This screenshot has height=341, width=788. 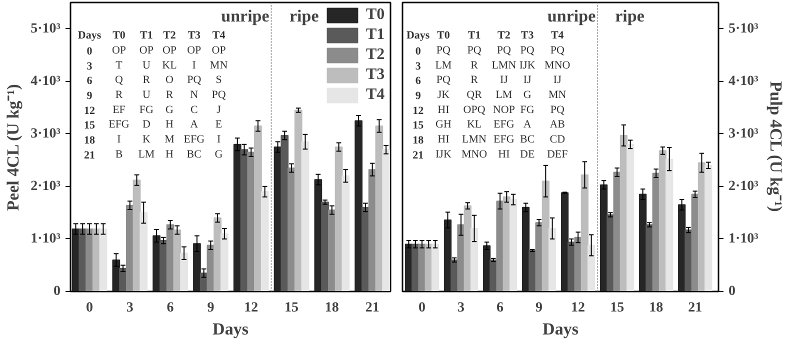 I want to click on x-tick-label: 18, so click(x=656, y=308).